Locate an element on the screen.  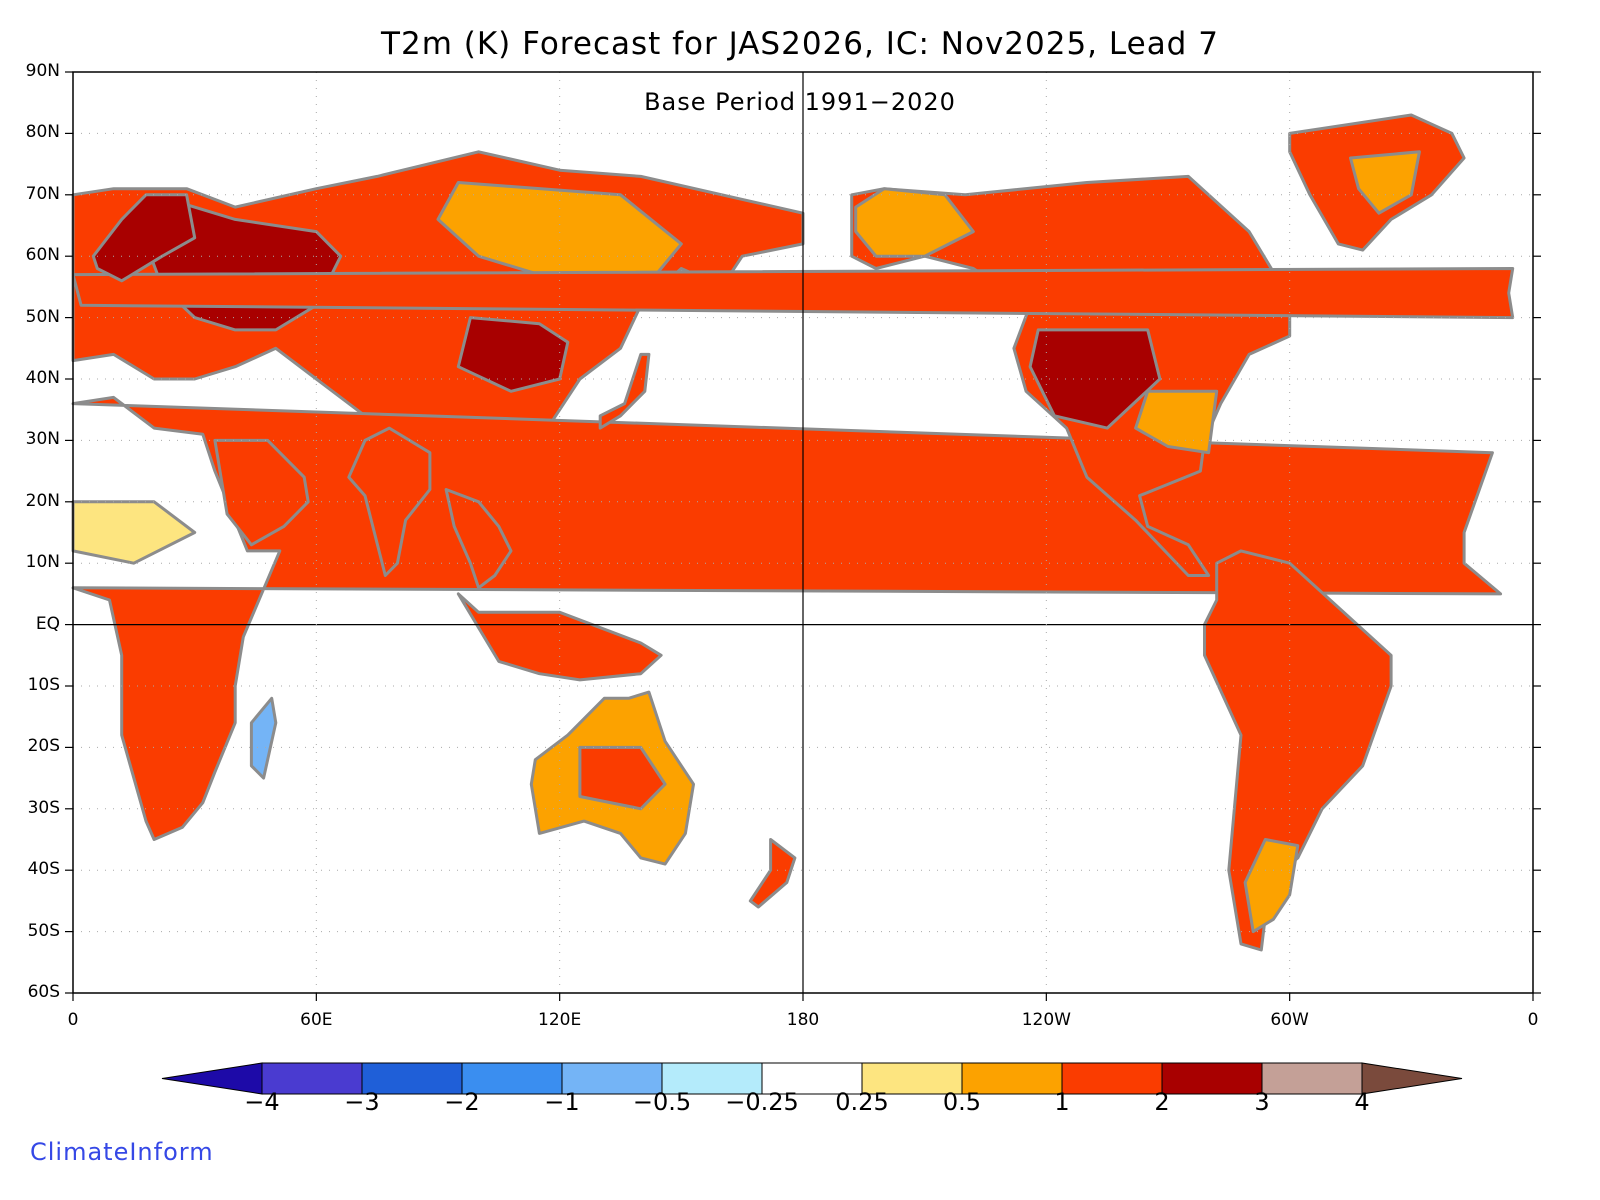
lat-label: 80N is located at coordinates (42, 132).